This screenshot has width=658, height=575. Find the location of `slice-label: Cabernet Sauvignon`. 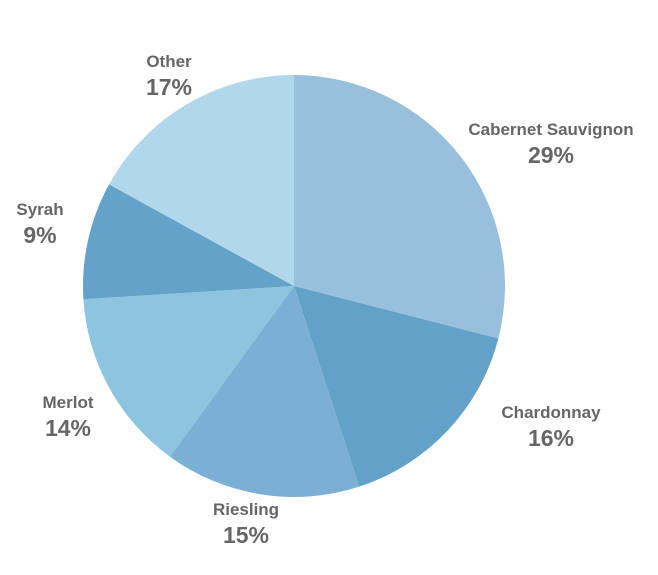

slice-label: Cabernet Sauvignon is located at coordinates (550, 129).